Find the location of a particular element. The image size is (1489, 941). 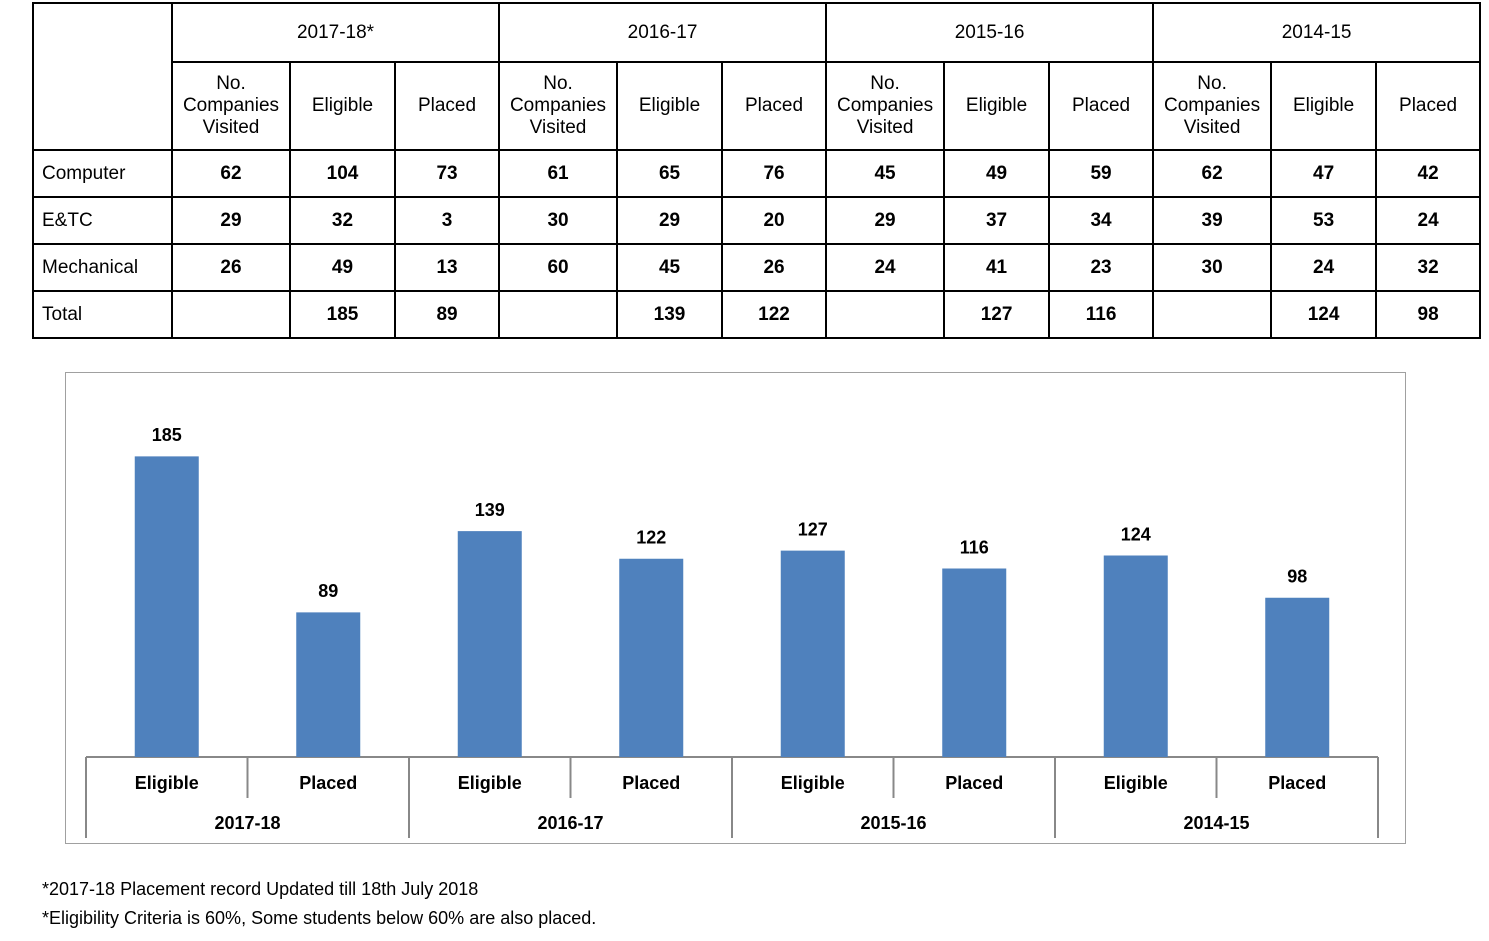

cell: 20 is located at coordinates (774, 220).